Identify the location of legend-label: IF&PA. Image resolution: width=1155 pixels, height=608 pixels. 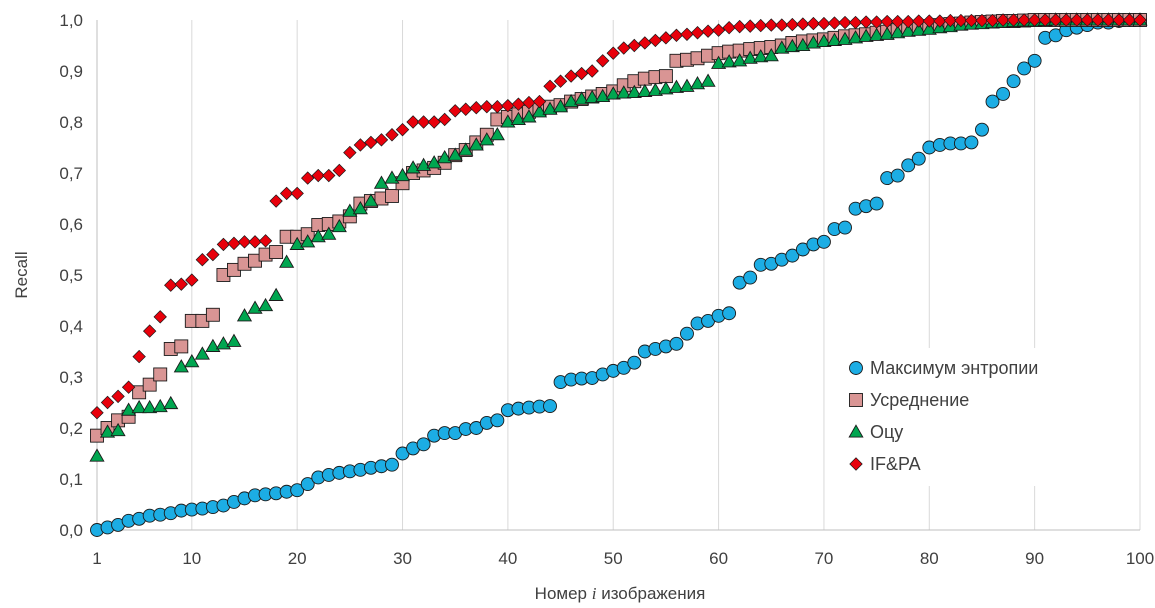
(895, 464).